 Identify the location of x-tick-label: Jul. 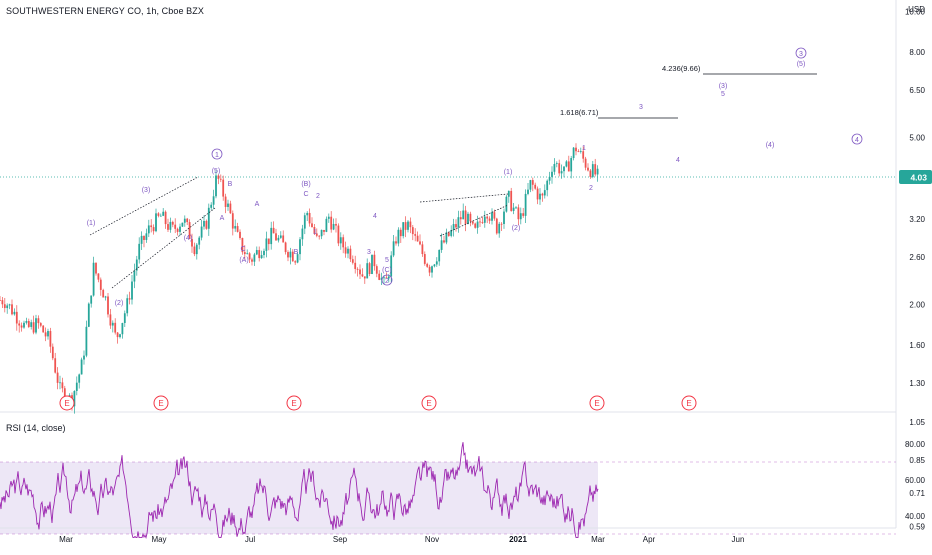
(250, 539).